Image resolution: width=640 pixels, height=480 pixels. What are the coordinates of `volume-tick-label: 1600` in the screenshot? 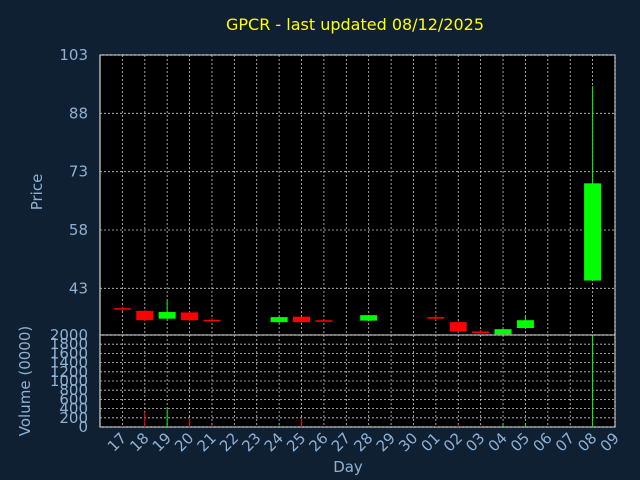 It's located at (69, 353).